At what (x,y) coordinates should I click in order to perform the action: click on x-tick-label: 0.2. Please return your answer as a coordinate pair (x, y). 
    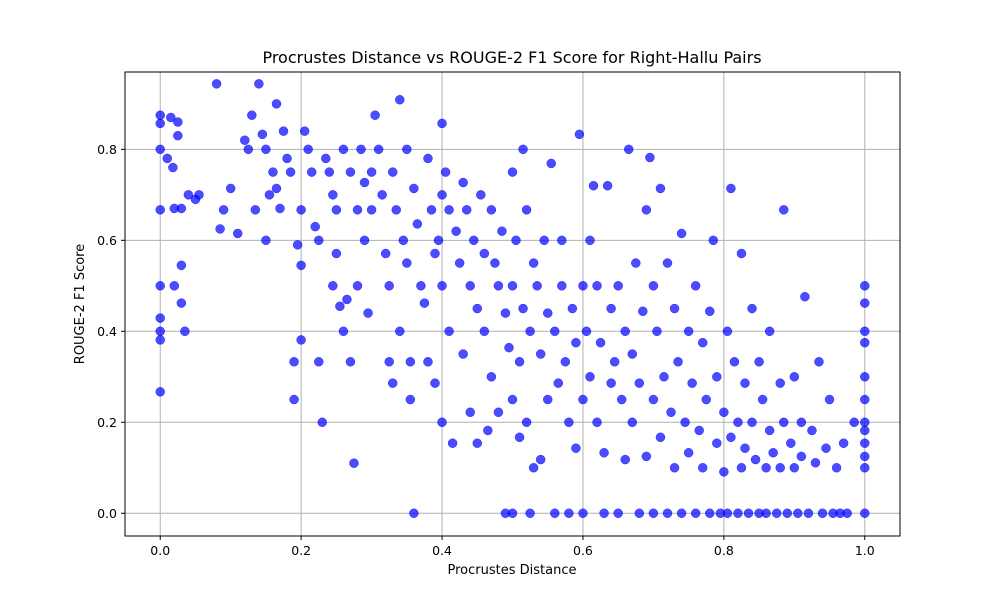
    Looking at the image, I should click on (301, 550).